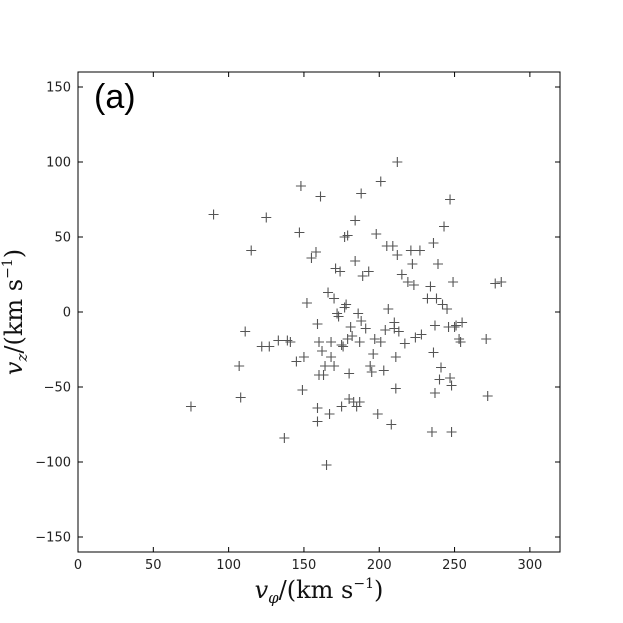 This screenshot has width=623, height=623. What do you see at coordinates (78, 565) in the screenshot?
I see `x-tick-label: 0` at bounding box center [78, 565].